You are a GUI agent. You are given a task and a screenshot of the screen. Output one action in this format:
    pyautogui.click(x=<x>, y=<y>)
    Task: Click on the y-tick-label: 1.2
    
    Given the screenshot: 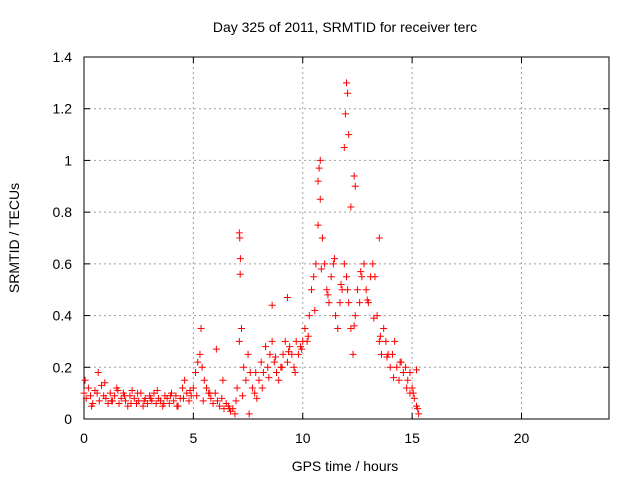 What is the action you would take?
    pyautogui.click(x=63, y=109)
    